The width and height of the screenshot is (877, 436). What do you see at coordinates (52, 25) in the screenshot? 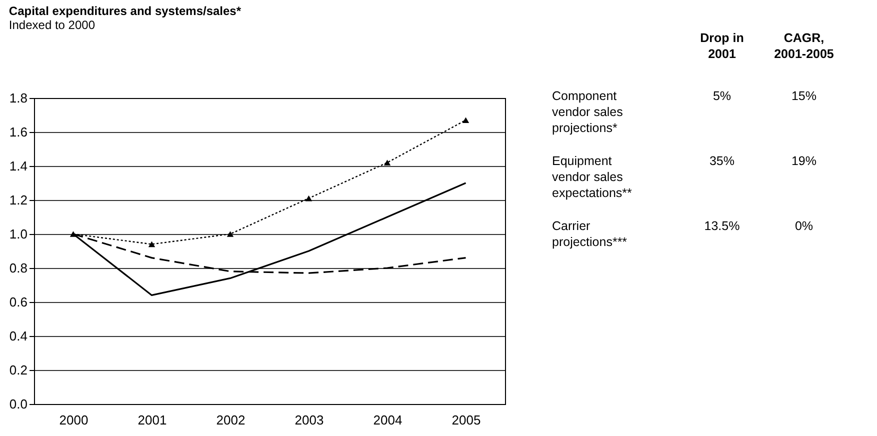
I see `chart-subtitle: Indexed to 2000` at bounding box center [52, 25].